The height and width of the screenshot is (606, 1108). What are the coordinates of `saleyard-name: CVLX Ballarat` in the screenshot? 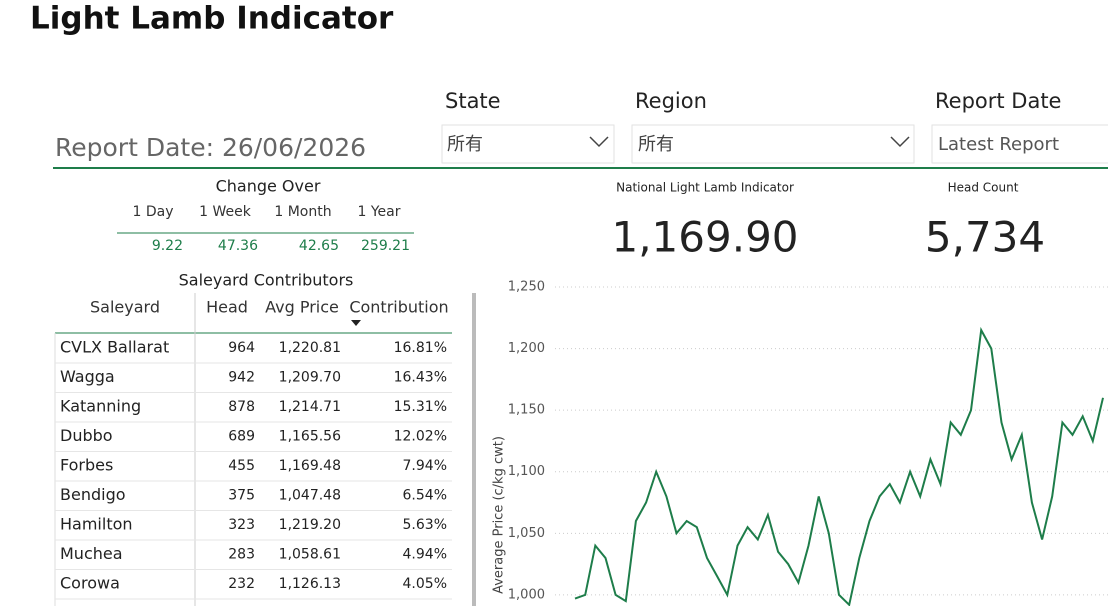 It's located at (114, 347).